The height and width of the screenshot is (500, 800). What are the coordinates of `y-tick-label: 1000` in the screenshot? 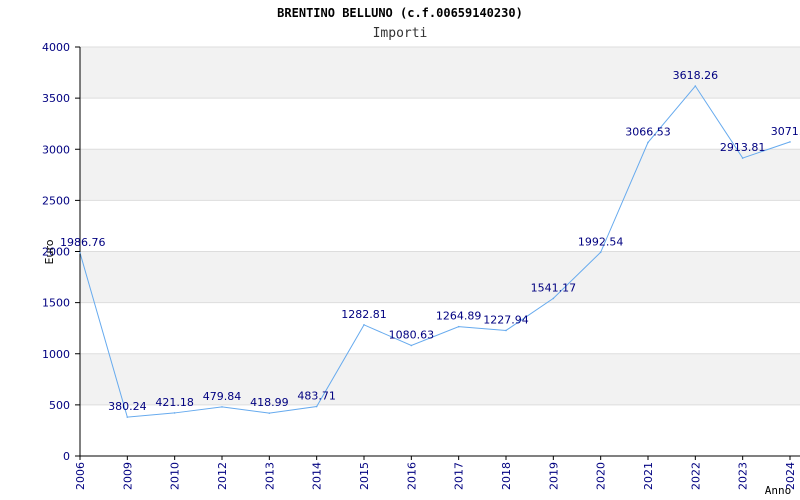 It's located at (56, 354).